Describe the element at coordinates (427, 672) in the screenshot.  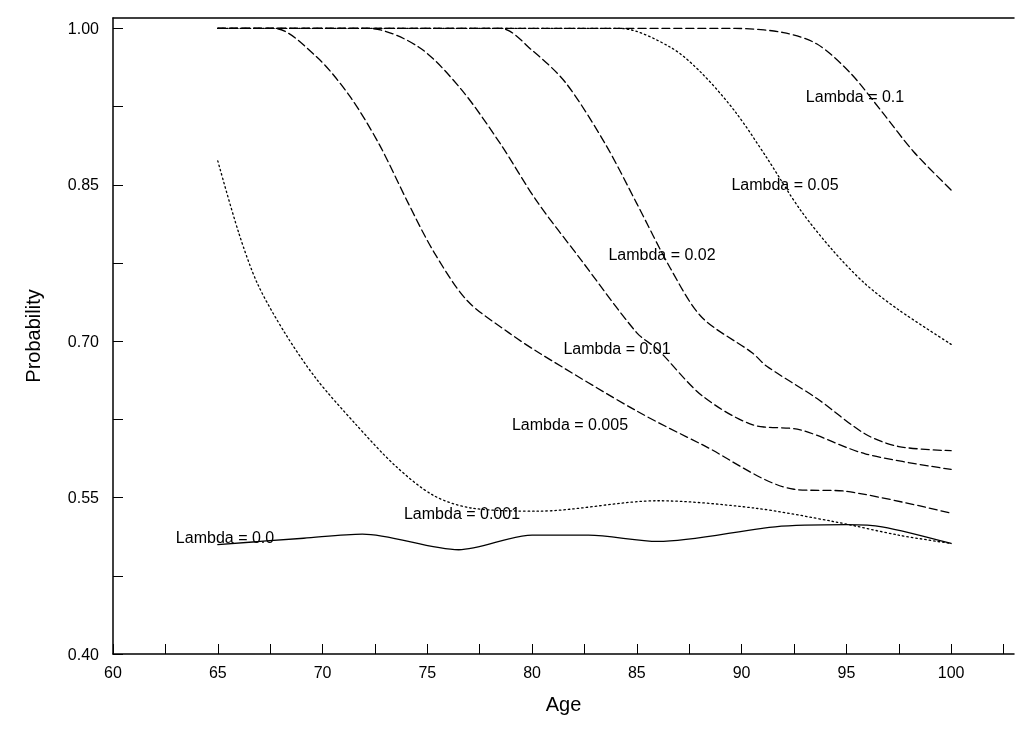
I see `x-tick-label: 75` at that location.